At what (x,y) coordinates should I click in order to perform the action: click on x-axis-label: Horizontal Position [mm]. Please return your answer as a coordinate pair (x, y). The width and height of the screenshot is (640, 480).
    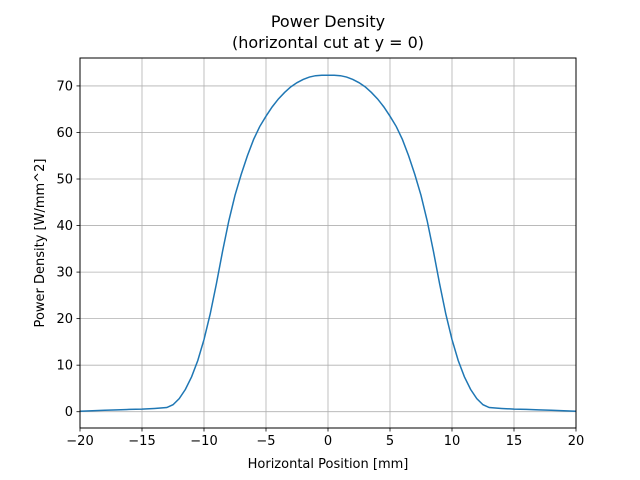
    Looking at the image, I should click on (328, 464).